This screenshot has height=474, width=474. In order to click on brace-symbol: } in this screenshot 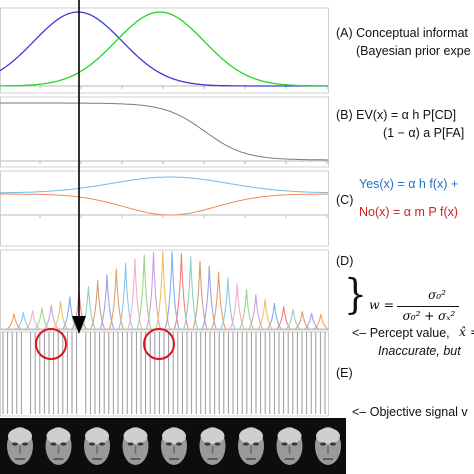, I will do `click(355, 295)`.